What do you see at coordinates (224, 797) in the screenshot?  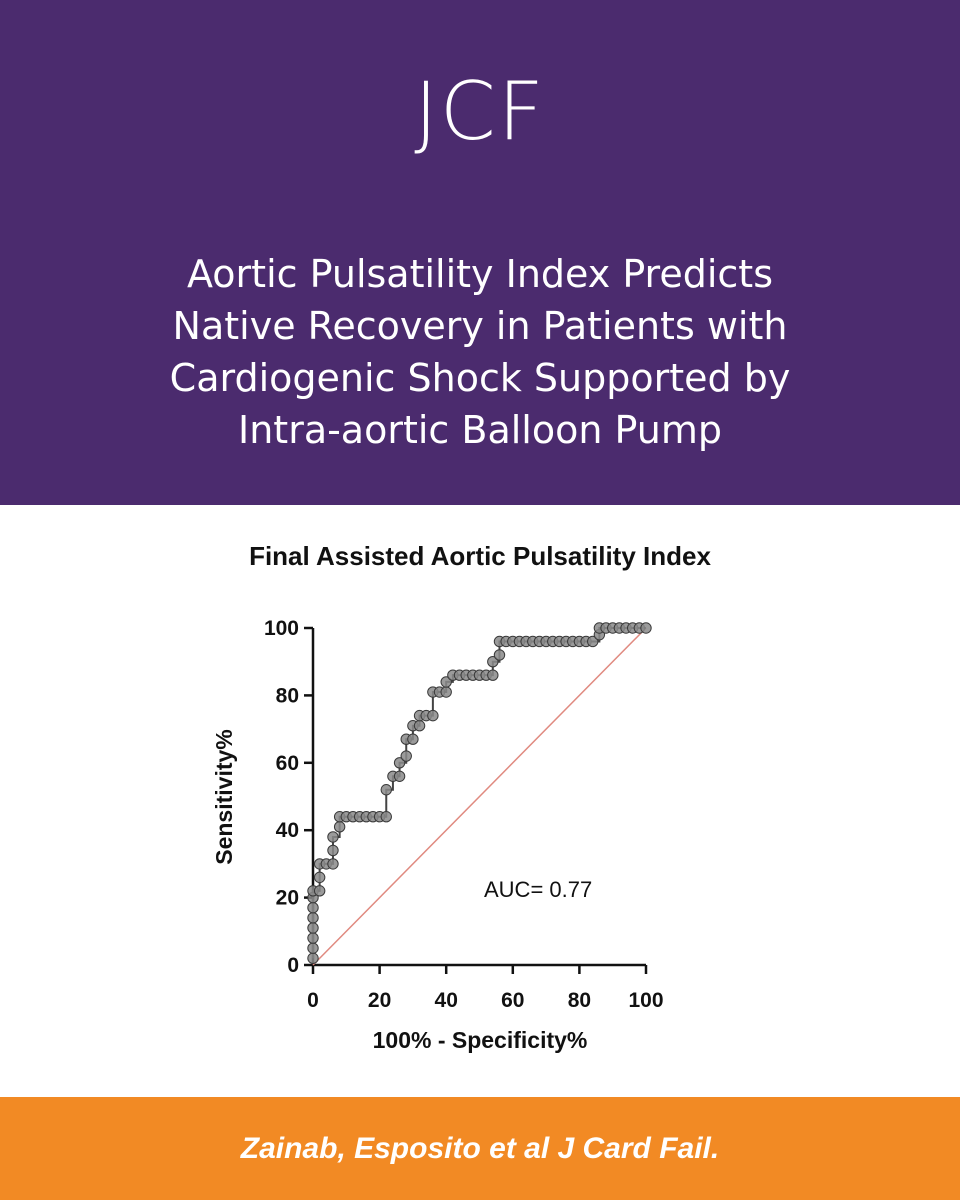 I see `y-axis-label: Sensitivity%` at bounding box center [224, 797].